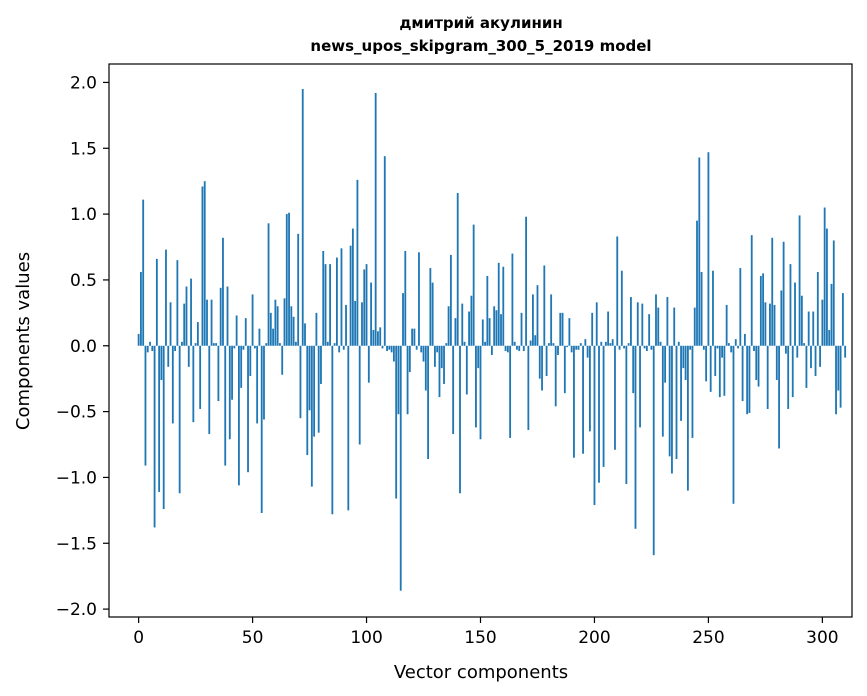 The height and width of the screenshot is (696, 867). What do you see at coordinates (76, 610) in the screenshot?
I see `y-tick-label: −2.0` at bounding box center [76, 610].